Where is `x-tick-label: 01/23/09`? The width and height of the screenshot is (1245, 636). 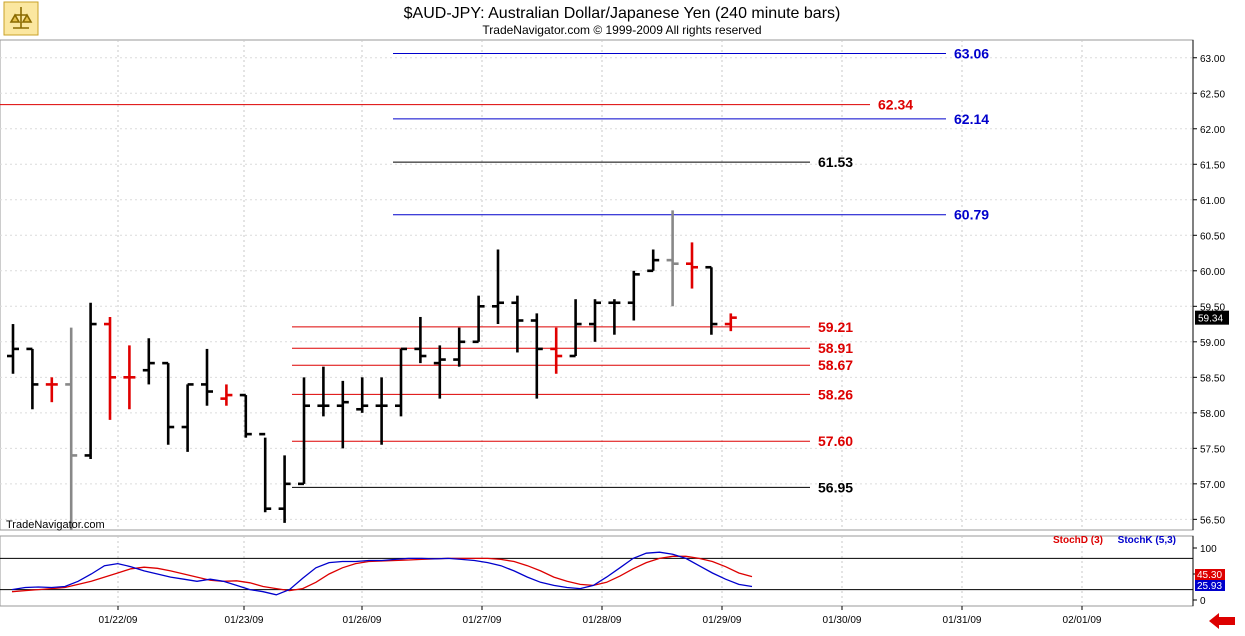 x-tick-label: 01/23/09 is located at coordinates (244, 620).